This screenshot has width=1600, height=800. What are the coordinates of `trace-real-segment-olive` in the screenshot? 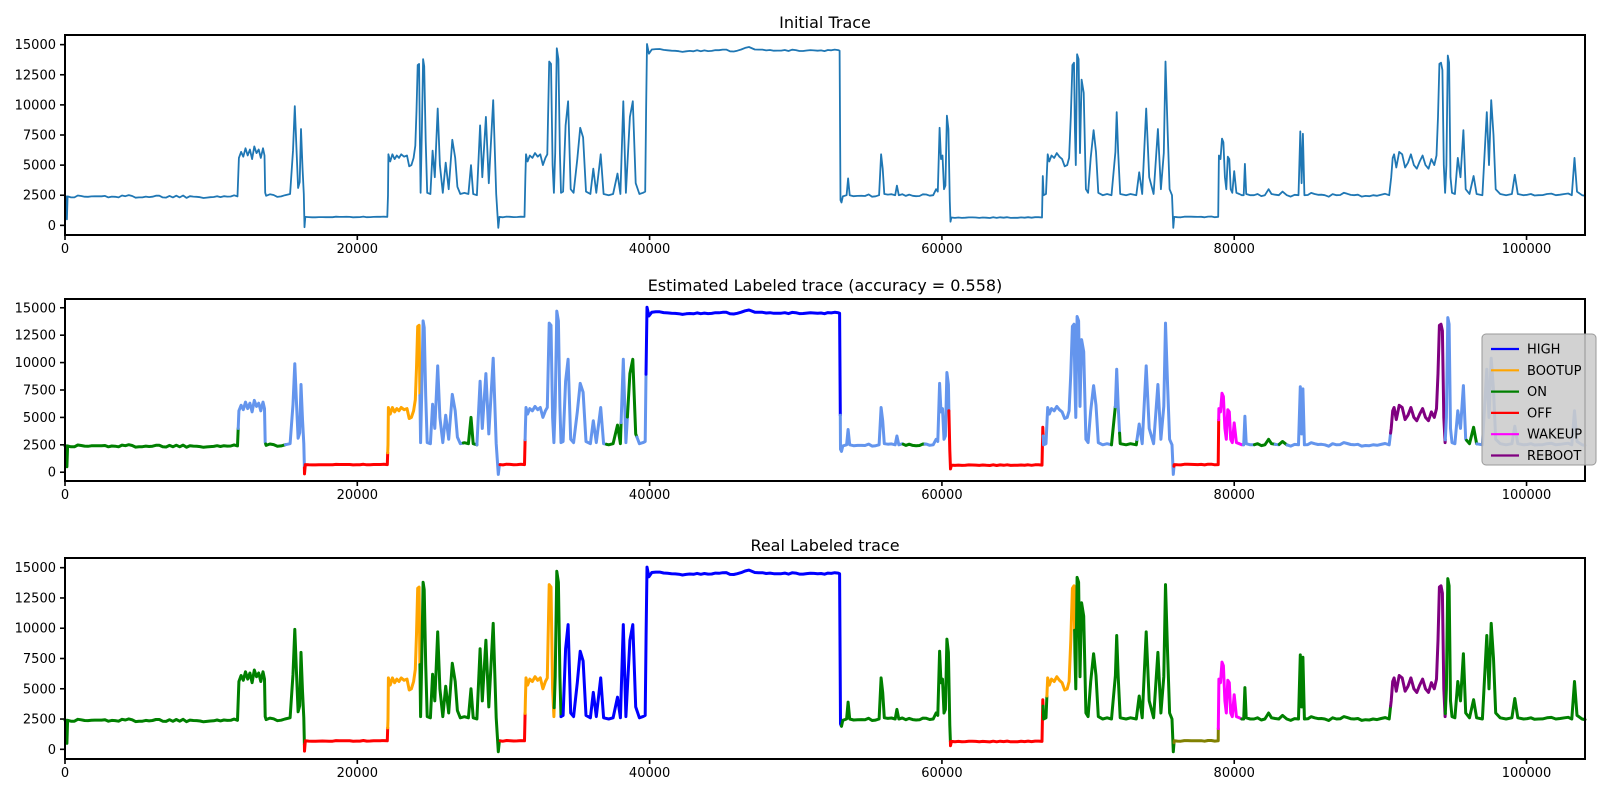 It's located at (1196, 736).